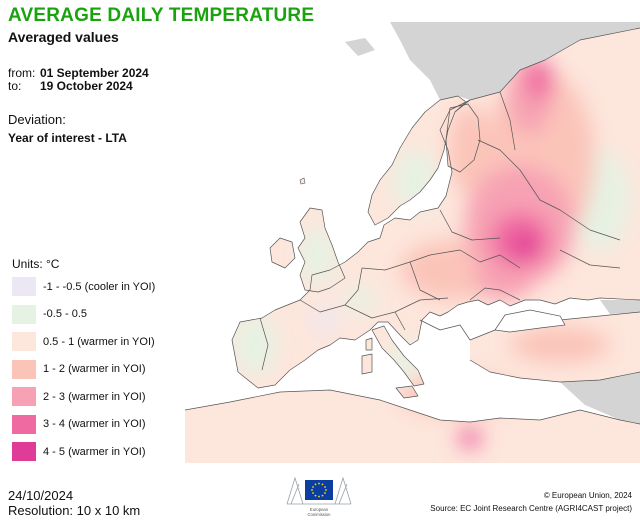 This screenshot has width=640, height=523. What do you see at coordinates (587, 495) in the screenshot?
I see `copyright: © European Union, 2024` at bounding box center [587, 495].